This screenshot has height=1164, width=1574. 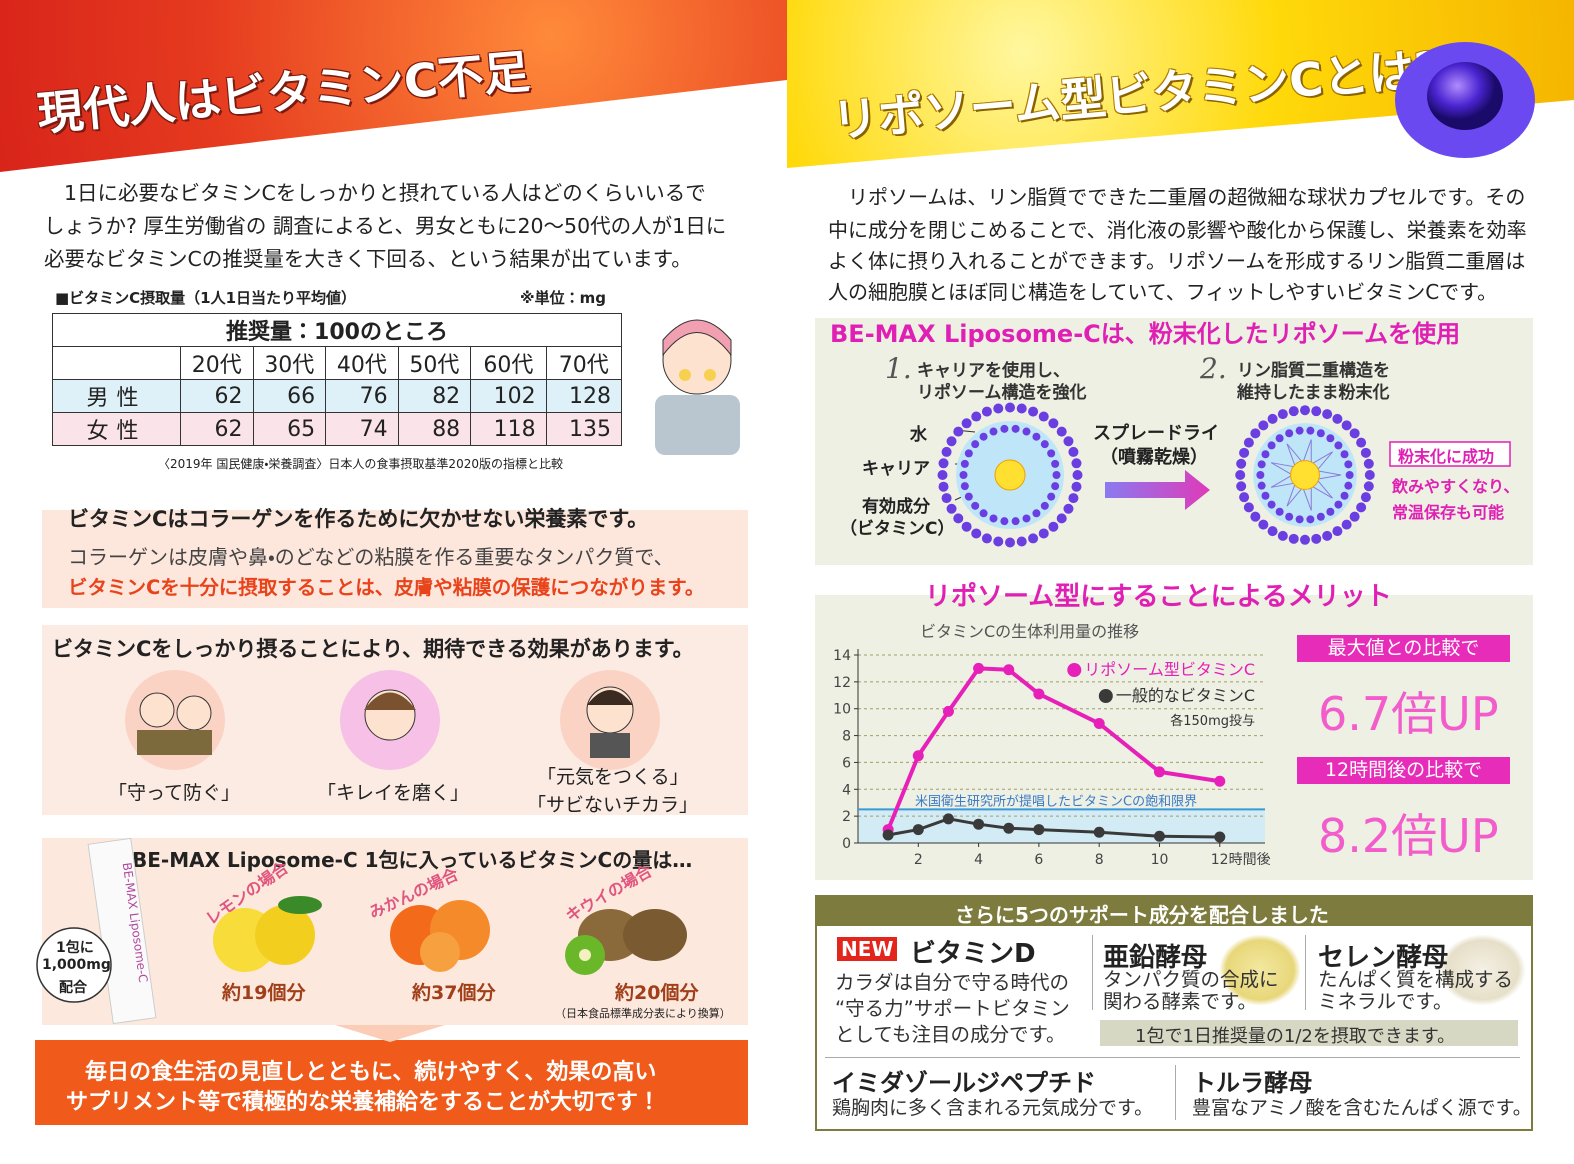 I want to click on y-tick-label: 0, so click(x=846, y=844).